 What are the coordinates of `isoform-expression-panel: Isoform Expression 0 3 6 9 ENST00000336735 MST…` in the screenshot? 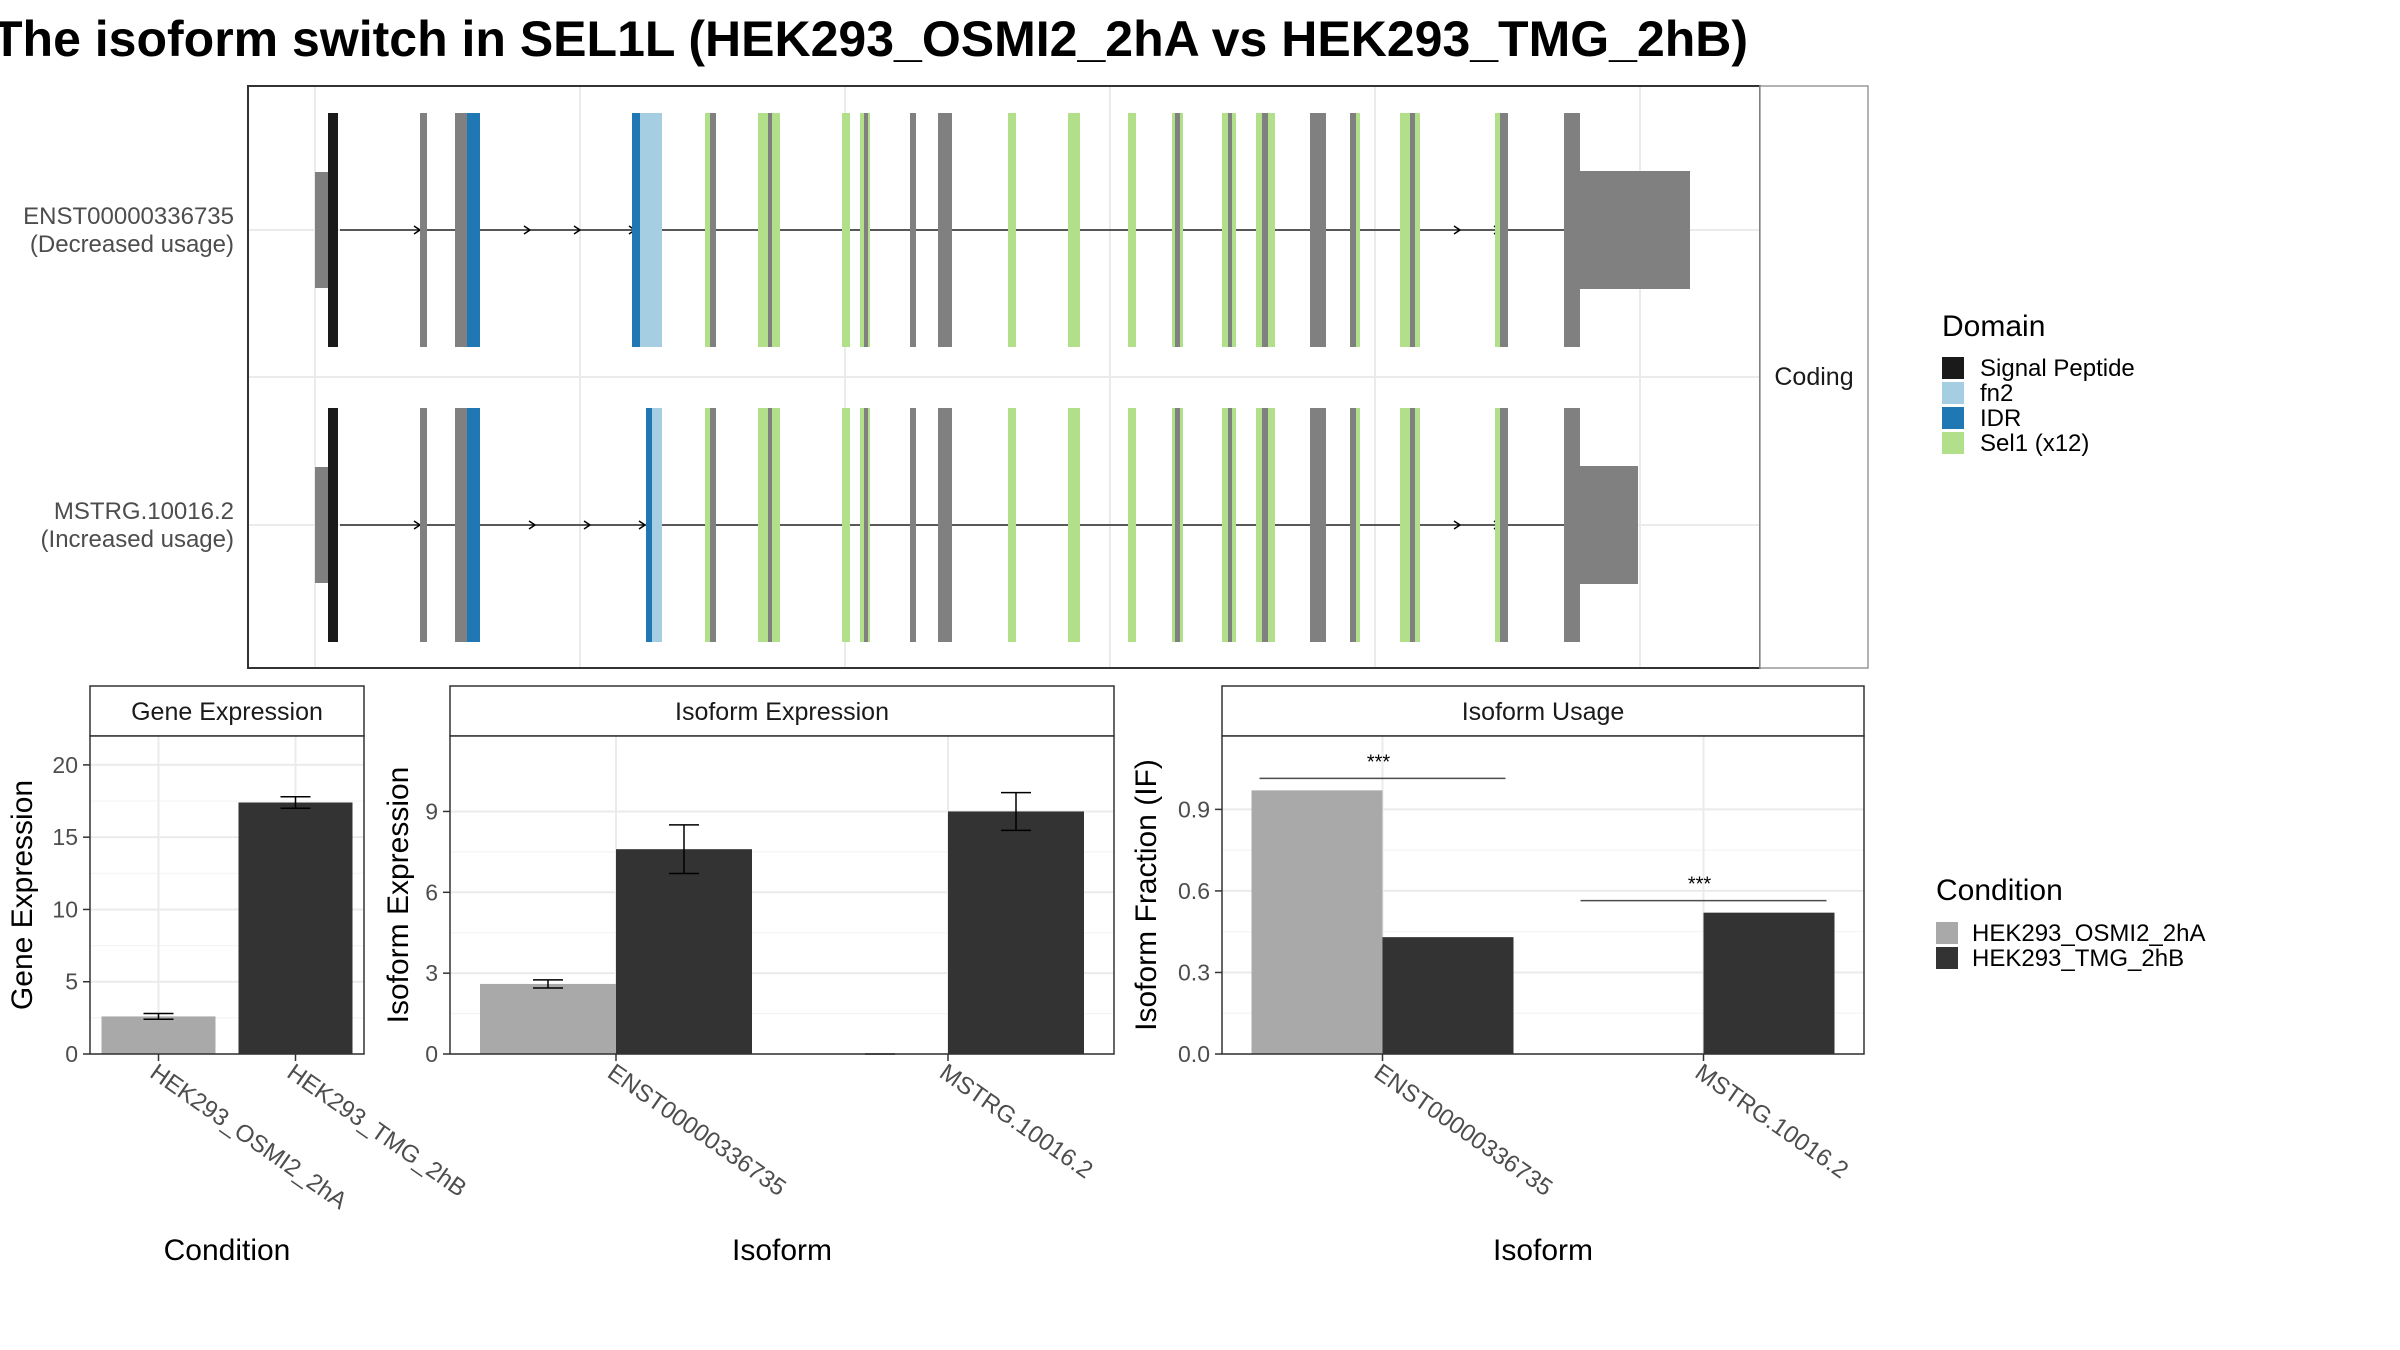 It's located at (748, 976).